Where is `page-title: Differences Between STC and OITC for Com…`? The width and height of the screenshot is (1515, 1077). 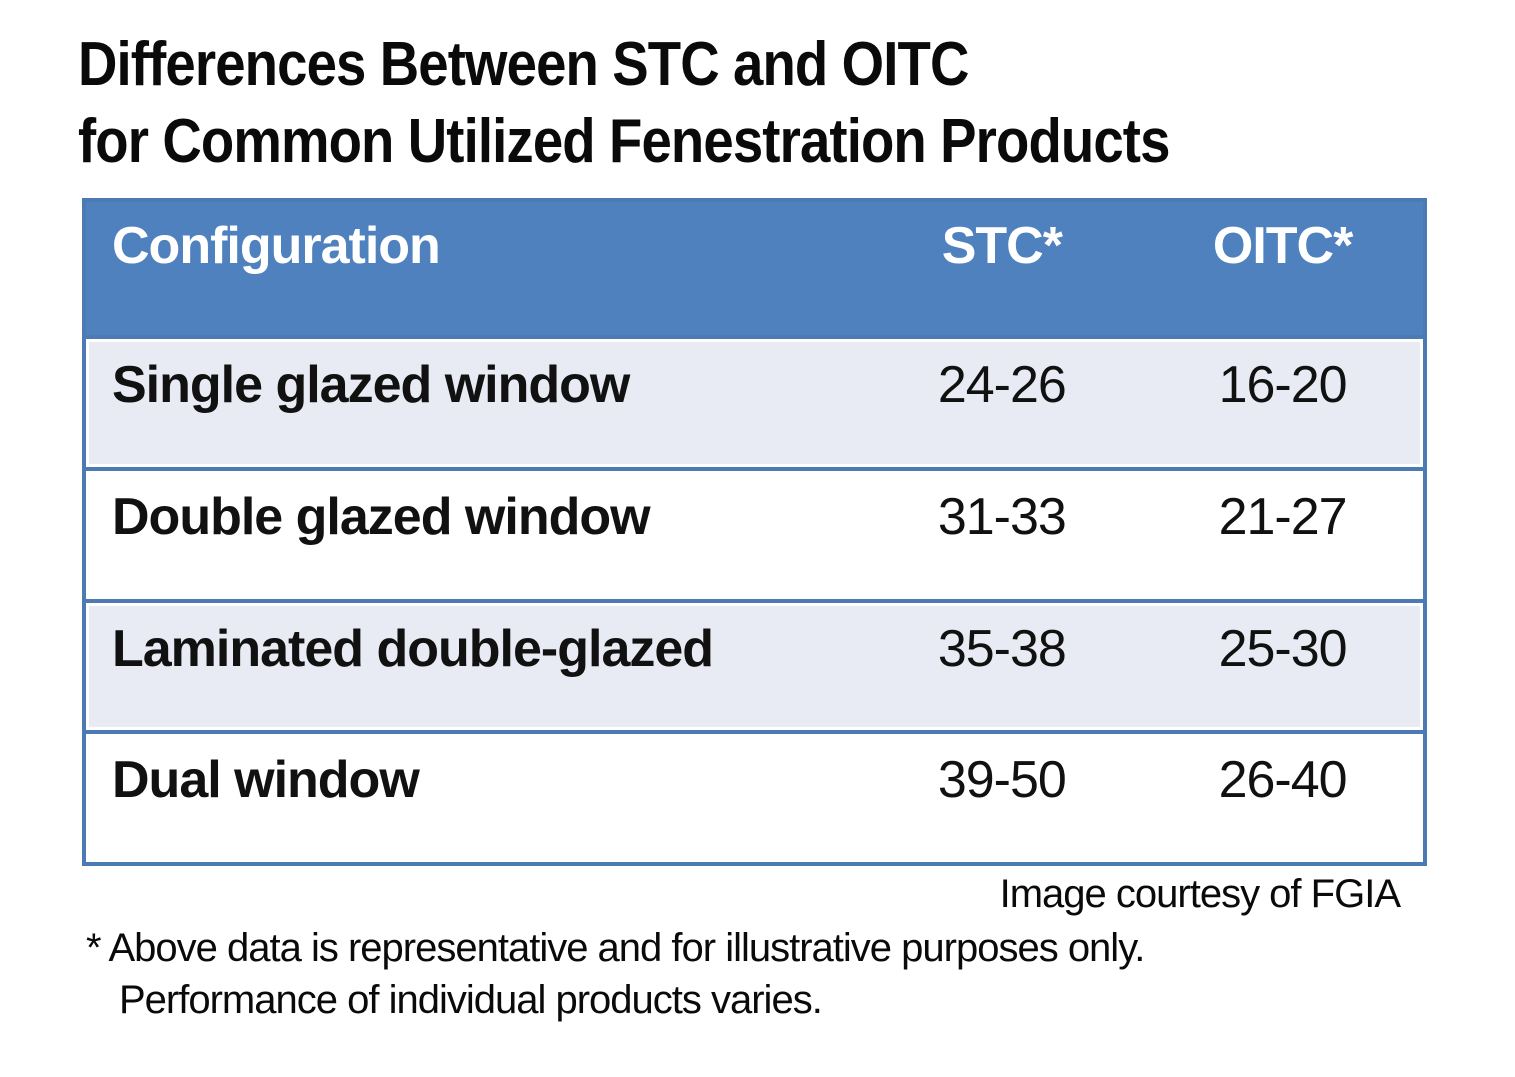 page-title: Differences Between STC and OITC for Com… is located at coordinates (624, 103).